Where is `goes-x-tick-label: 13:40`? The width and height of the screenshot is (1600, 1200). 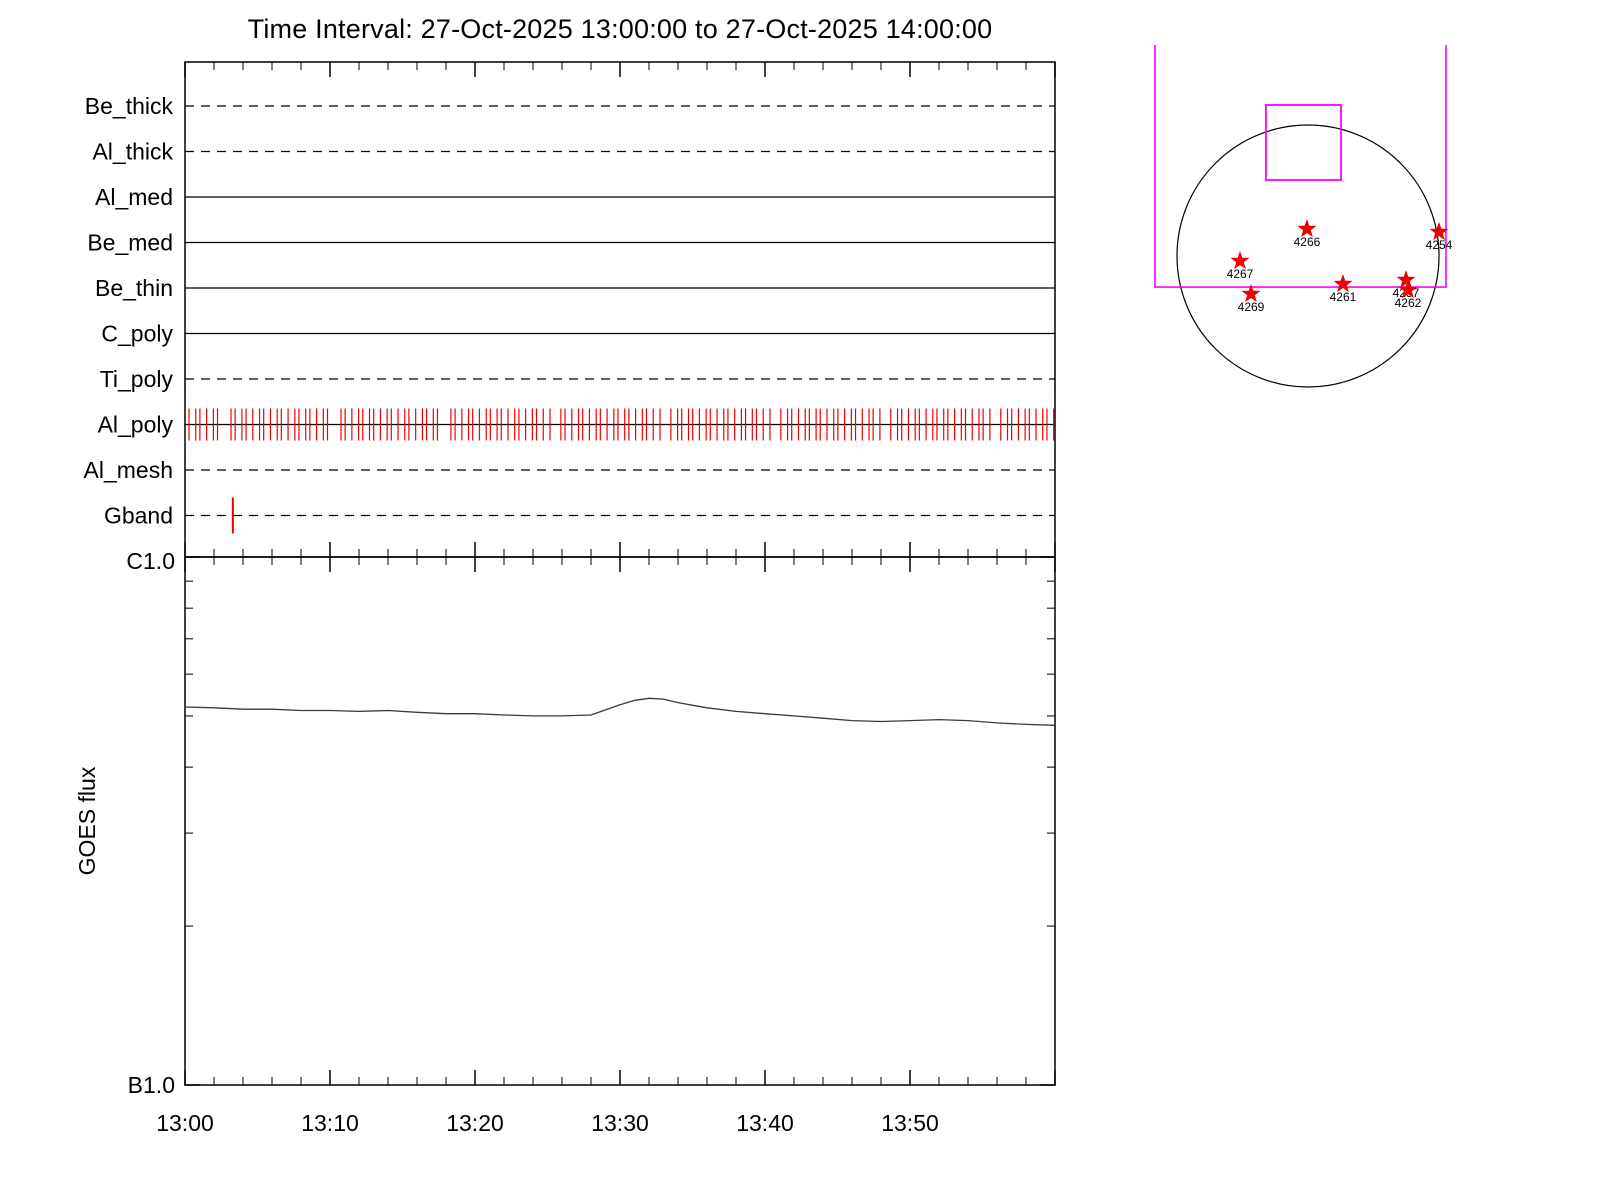 goes-x-tick-label: 13:40 is located at coordinates (765, 1123).